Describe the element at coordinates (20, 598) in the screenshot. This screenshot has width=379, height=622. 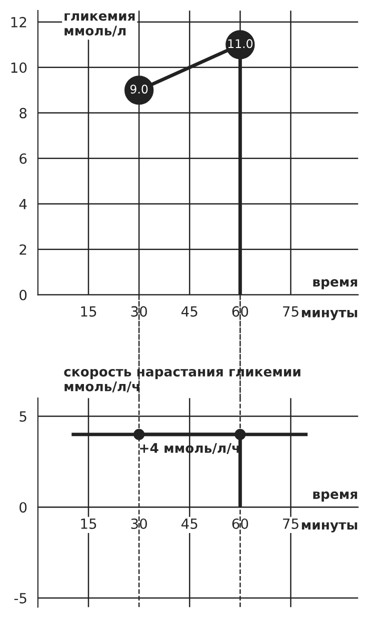
I see `y-tick-label: -5` at that location.